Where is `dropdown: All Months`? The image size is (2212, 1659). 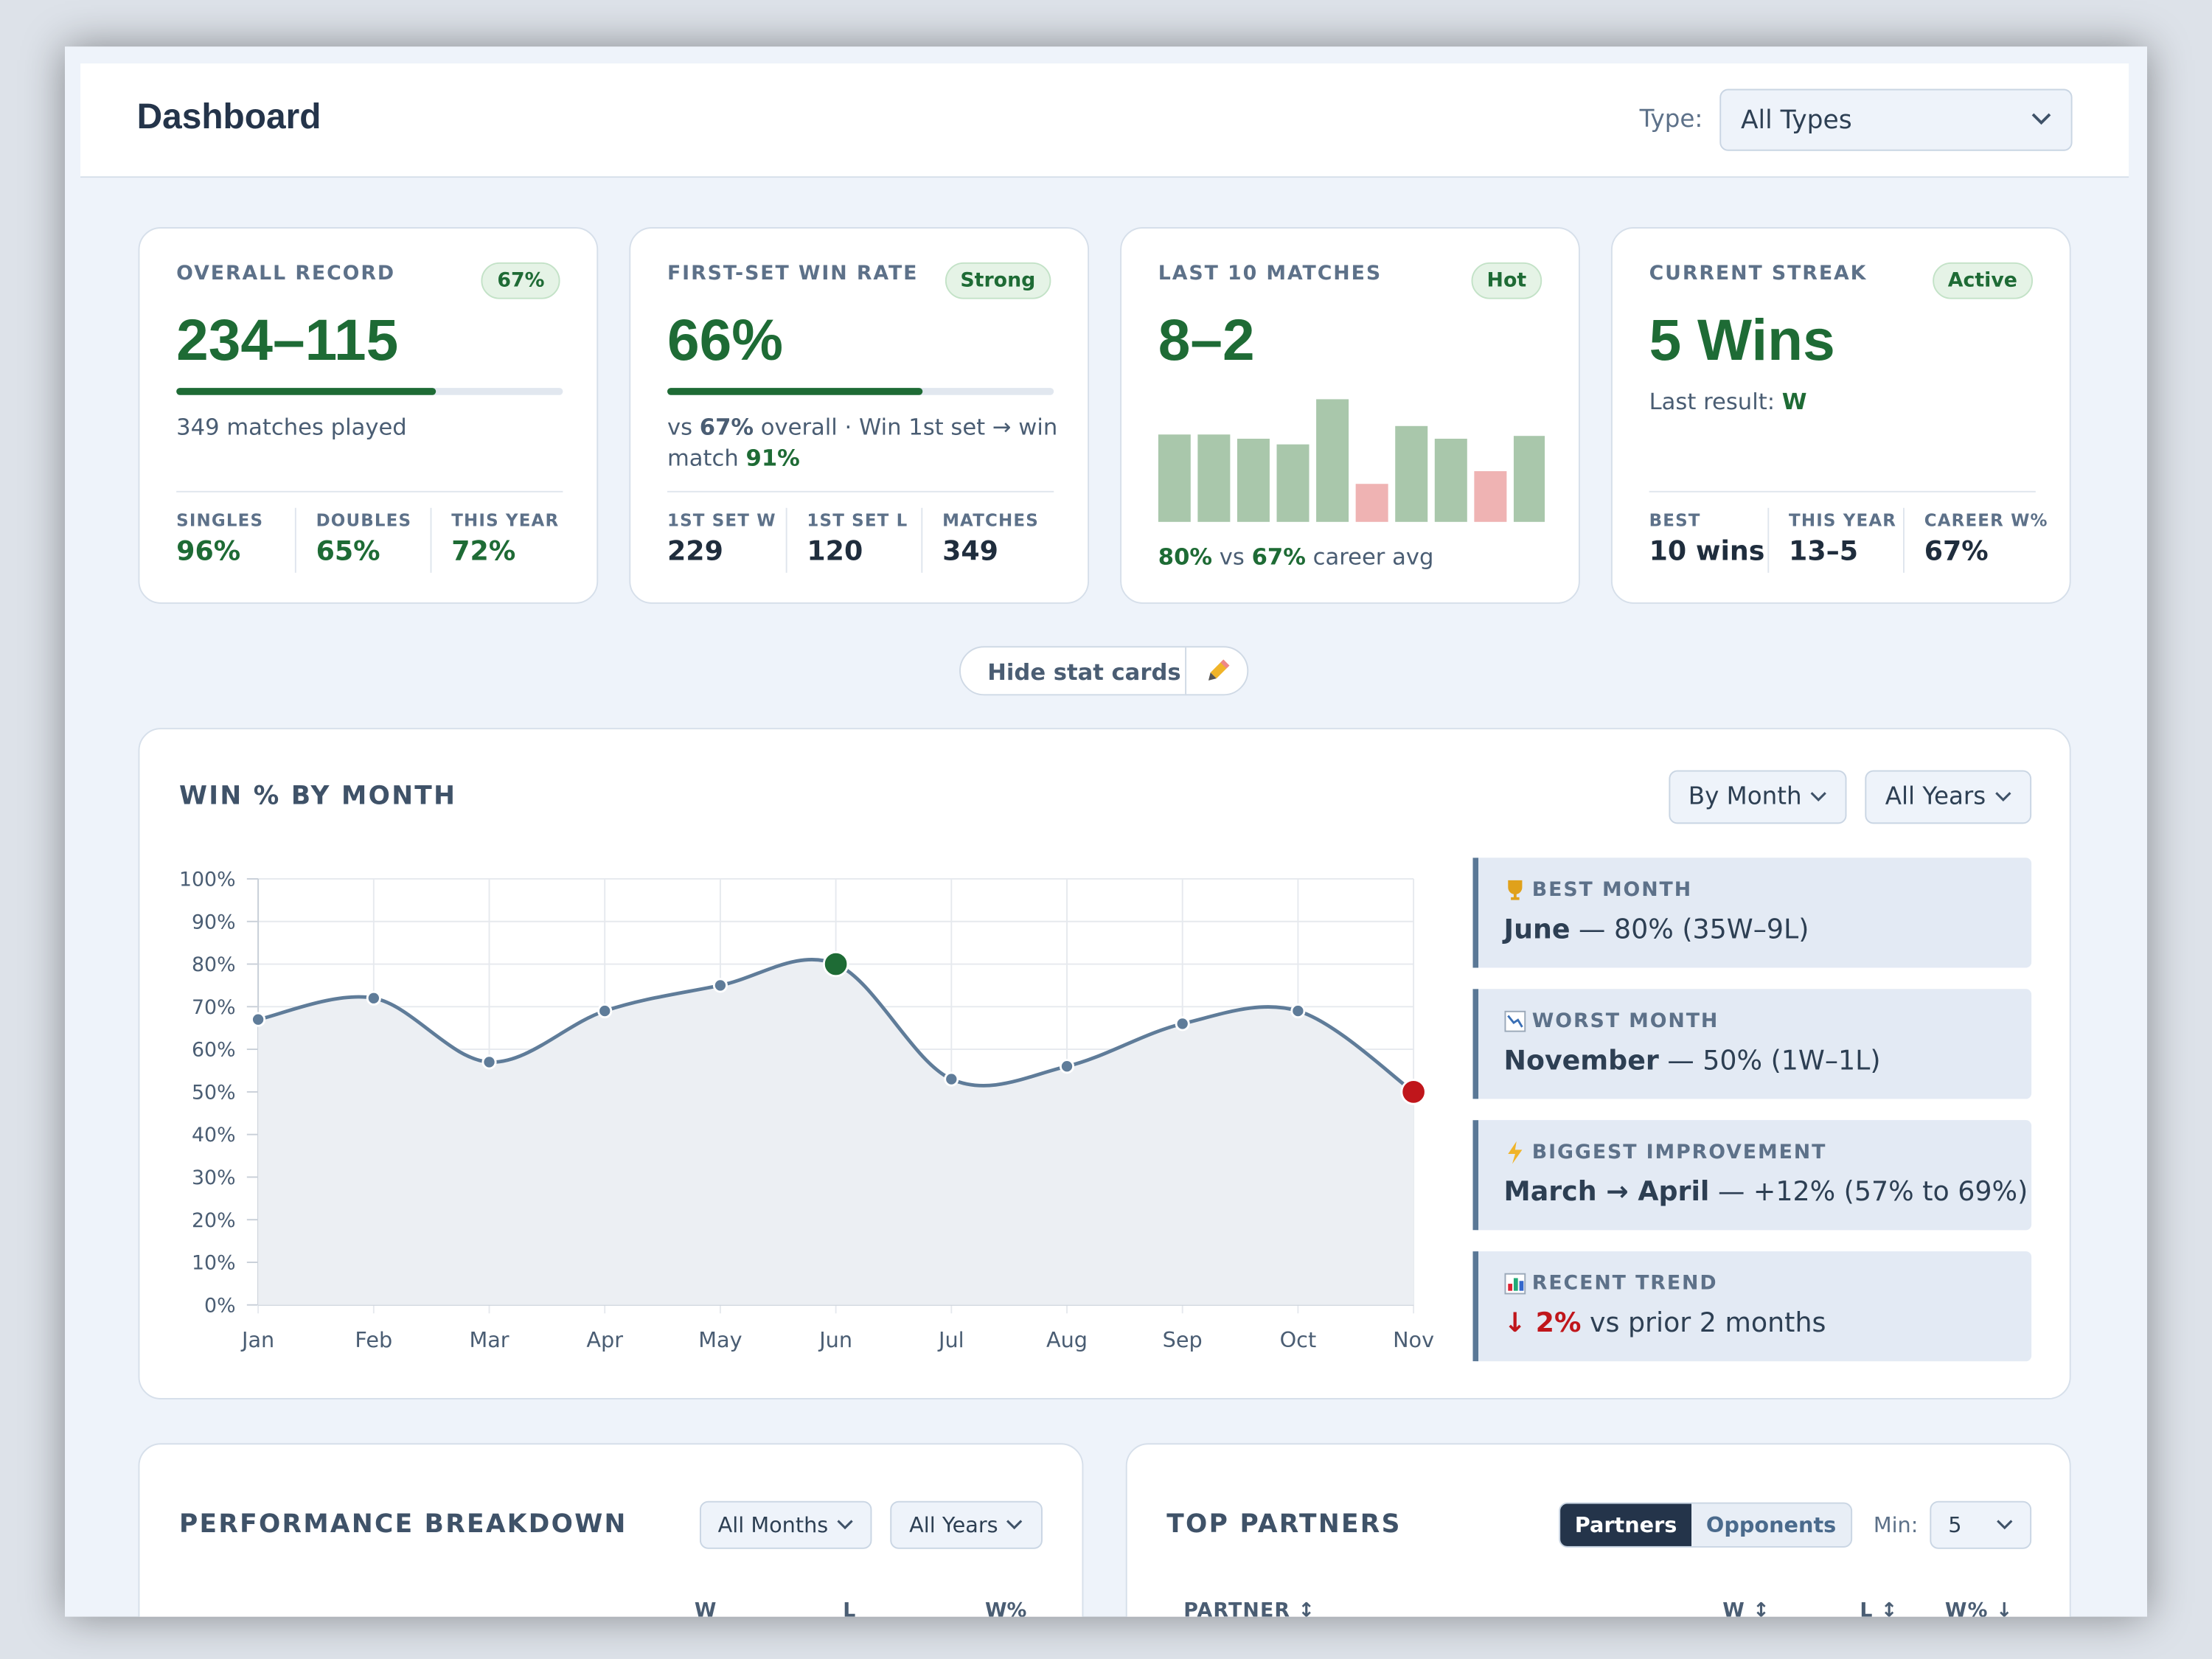 dropdown: All Months is located at coordinates (785, 1524).